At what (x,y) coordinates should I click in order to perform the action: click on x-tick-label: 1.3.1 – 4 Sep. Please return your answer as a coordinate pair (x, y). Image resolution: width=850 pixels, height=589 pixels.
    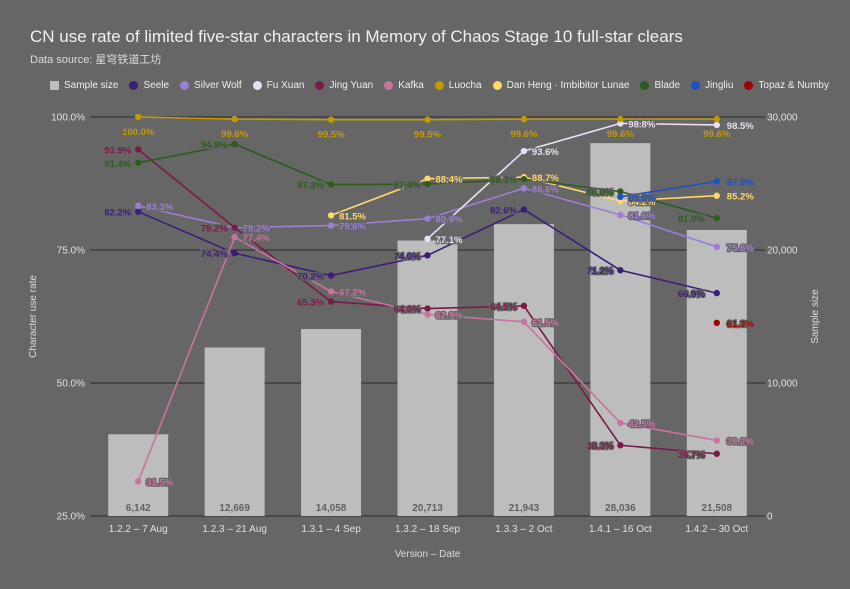
    Looking at the image, I should click on (331, 529).